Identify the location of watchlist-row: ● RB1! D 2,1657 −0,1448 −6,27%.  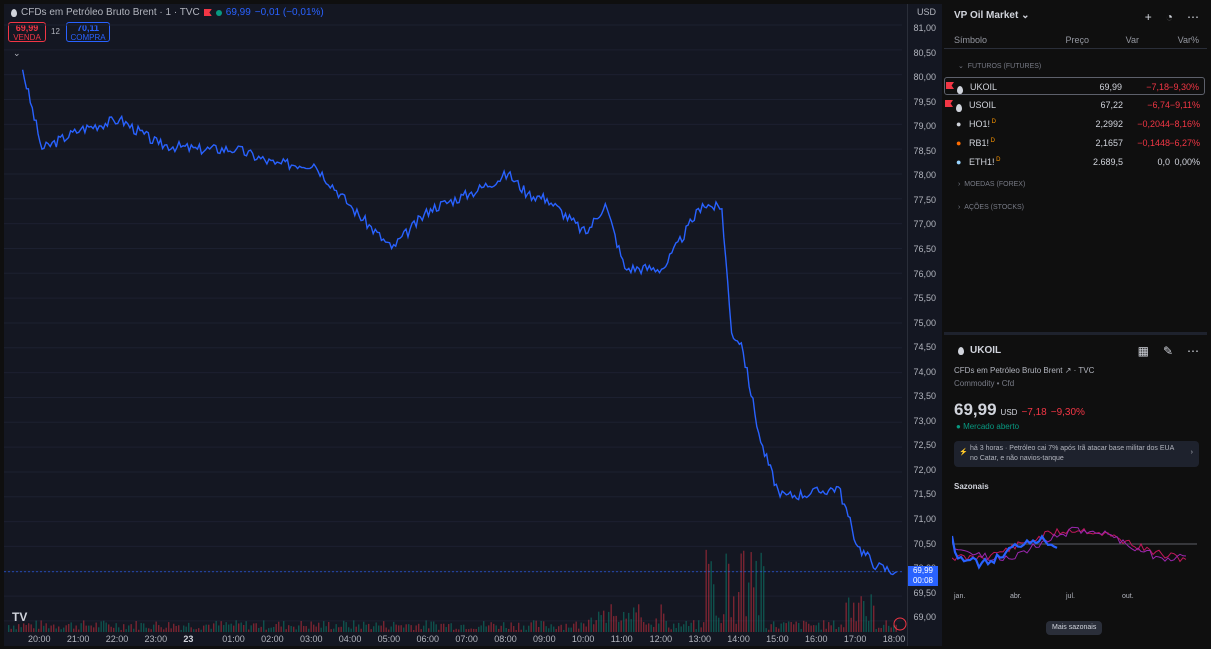
(1074, 143).